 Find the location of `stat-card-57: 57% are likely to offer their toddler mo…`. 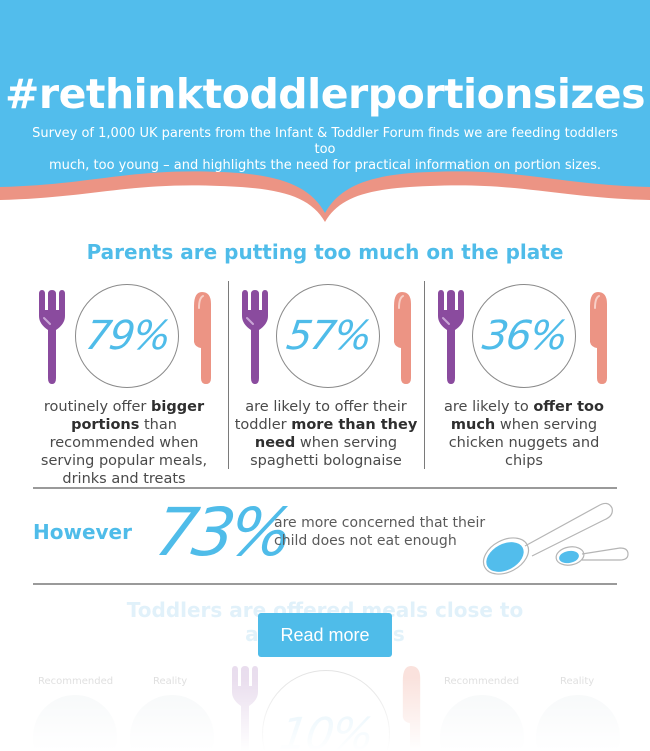

stat-card-57: 57% are likely to offer their toddler mo… is located at coordinates (326, 375).